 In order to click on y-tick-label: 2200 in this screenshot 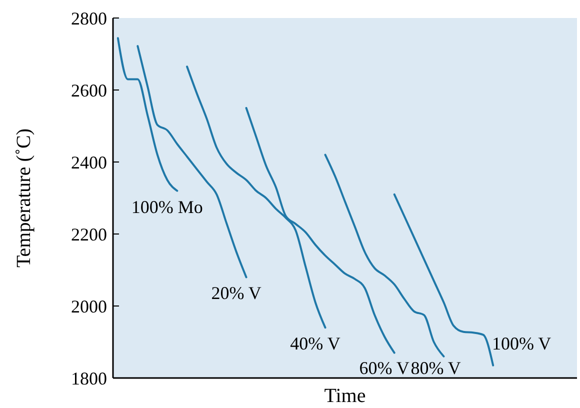, I will do `click(89, 234)`.